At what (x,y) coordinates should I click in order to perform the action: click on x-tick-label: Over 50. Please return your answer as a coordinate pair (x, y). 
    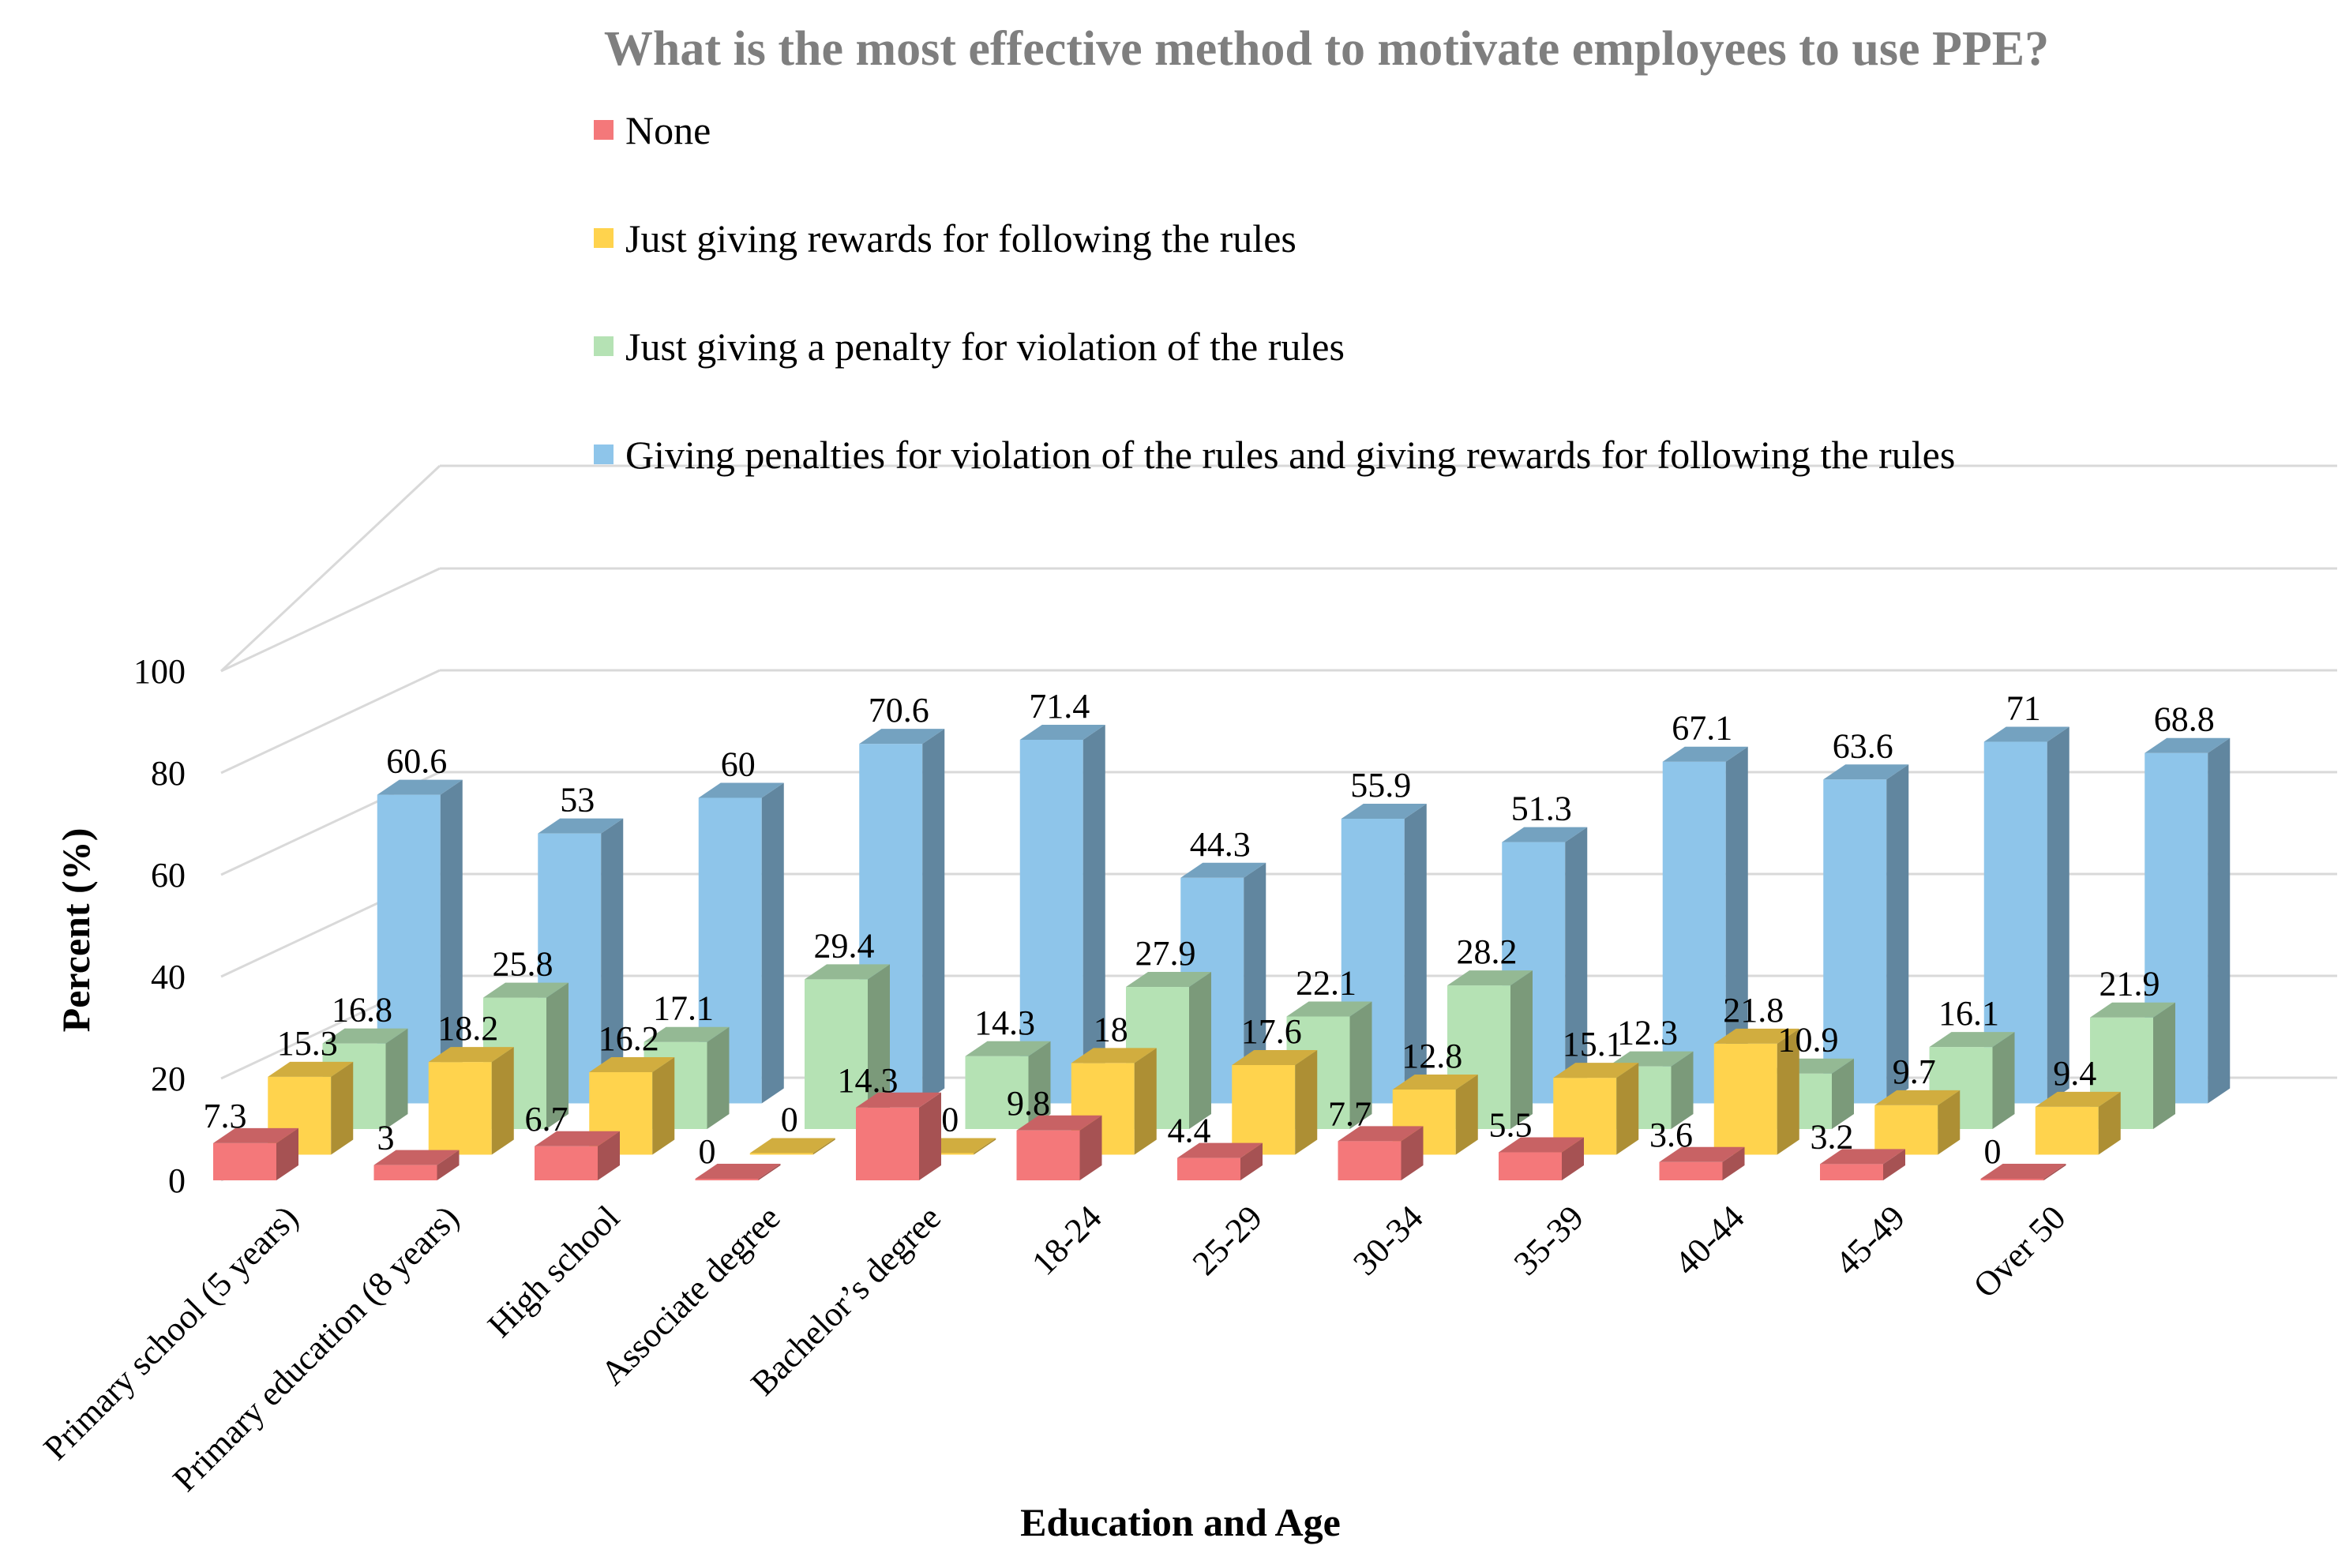
    Looking at the image, I should click on (2019, 1251).